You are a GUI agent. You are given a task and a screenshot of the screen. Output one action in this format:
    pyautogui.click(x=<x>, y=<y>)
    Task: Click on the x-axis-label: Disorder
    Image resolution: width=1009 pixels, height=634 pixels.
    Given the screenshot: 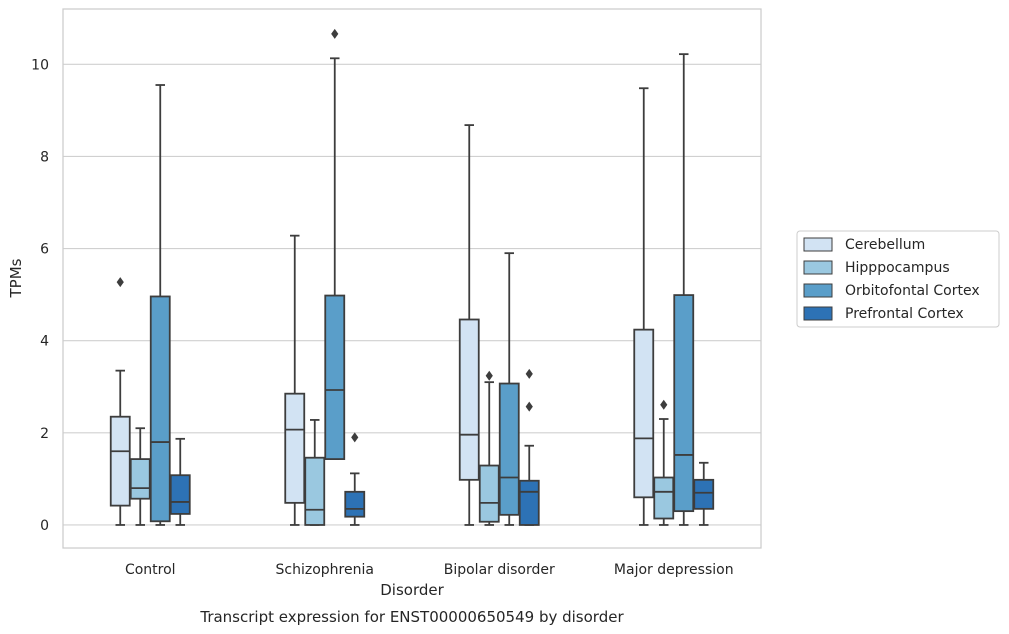 What is the action you would take?
    pyautogui.click(x=412, y=590)
    